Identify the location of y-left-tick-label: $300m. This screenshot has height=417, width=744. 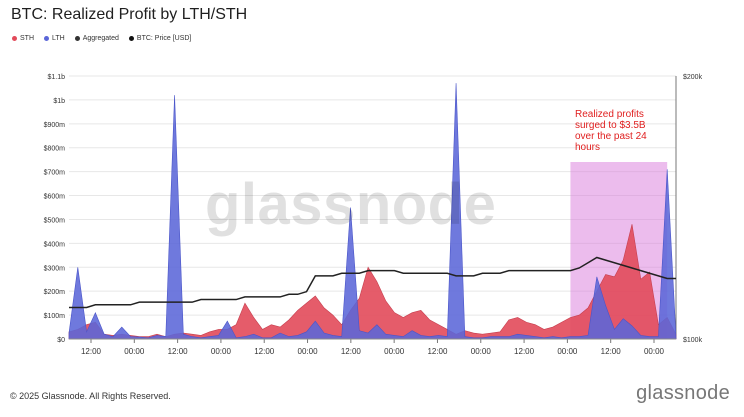
(55, 268).